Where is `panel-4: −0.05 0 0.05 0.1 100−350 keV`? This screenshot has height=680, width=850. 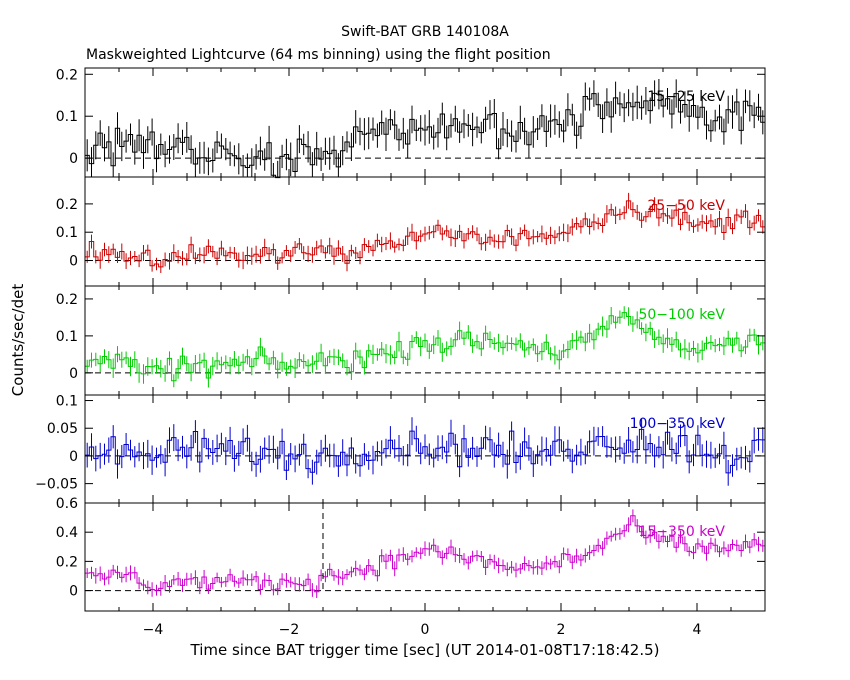
panel-4: −0.05 0 0.05 0.1 100−350 keV is located at coordinates (400, 449).